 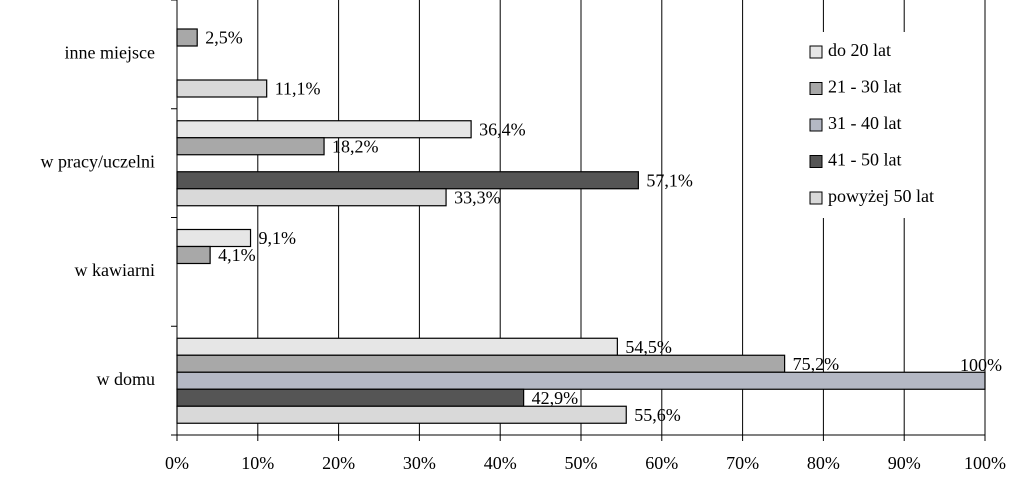 I want to click on data-label: 54,5%, so click(x=648, y=347).